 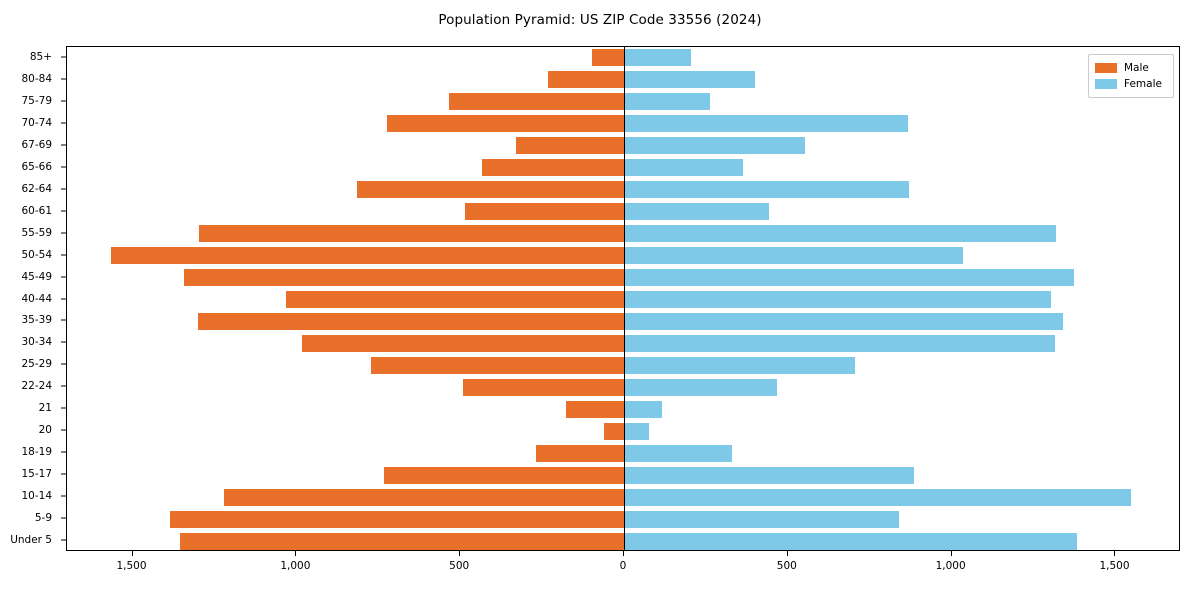 I want to click on legend-label: Male, so click(x=1136, y=68).